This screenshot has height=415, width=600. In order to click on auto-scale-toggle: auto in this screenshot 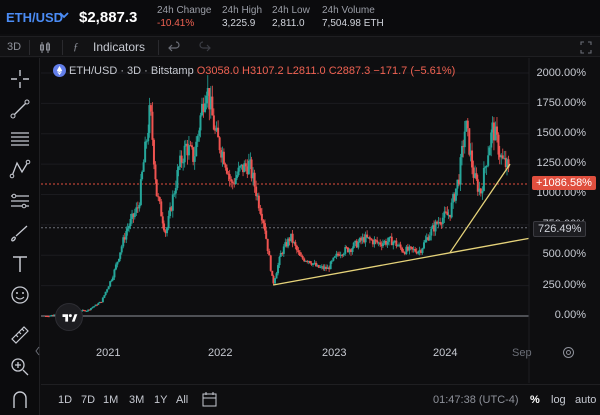, I will do `click(586, 400)`.